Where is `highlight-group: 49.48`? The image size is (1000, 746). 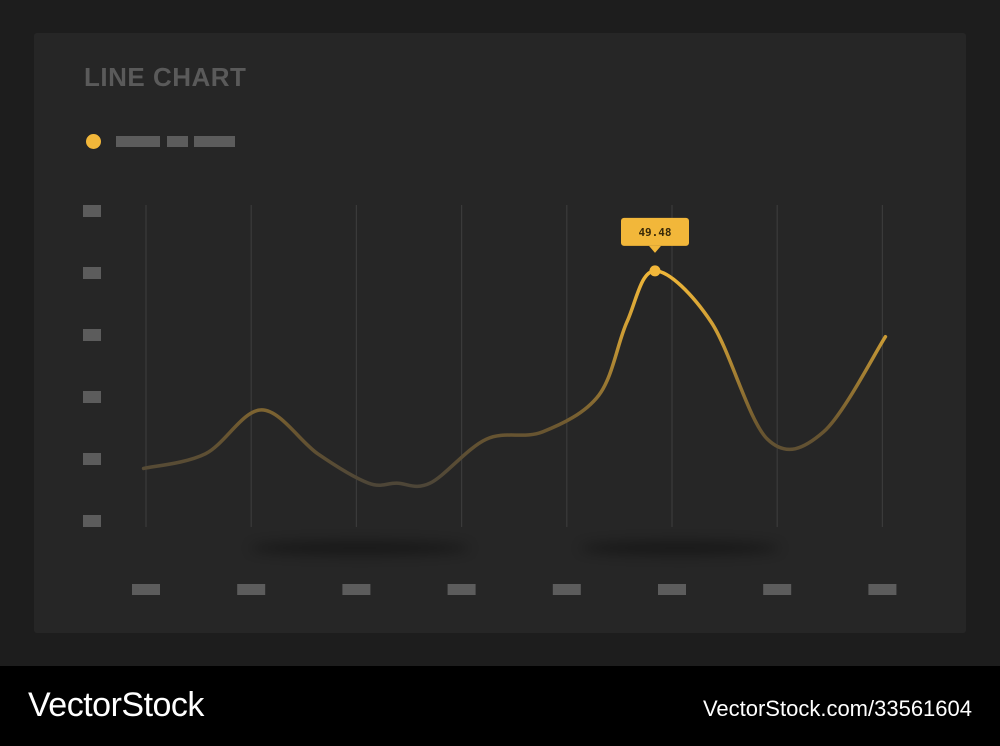 highlight-group: 49.48 is located at coordinates (655, 247).